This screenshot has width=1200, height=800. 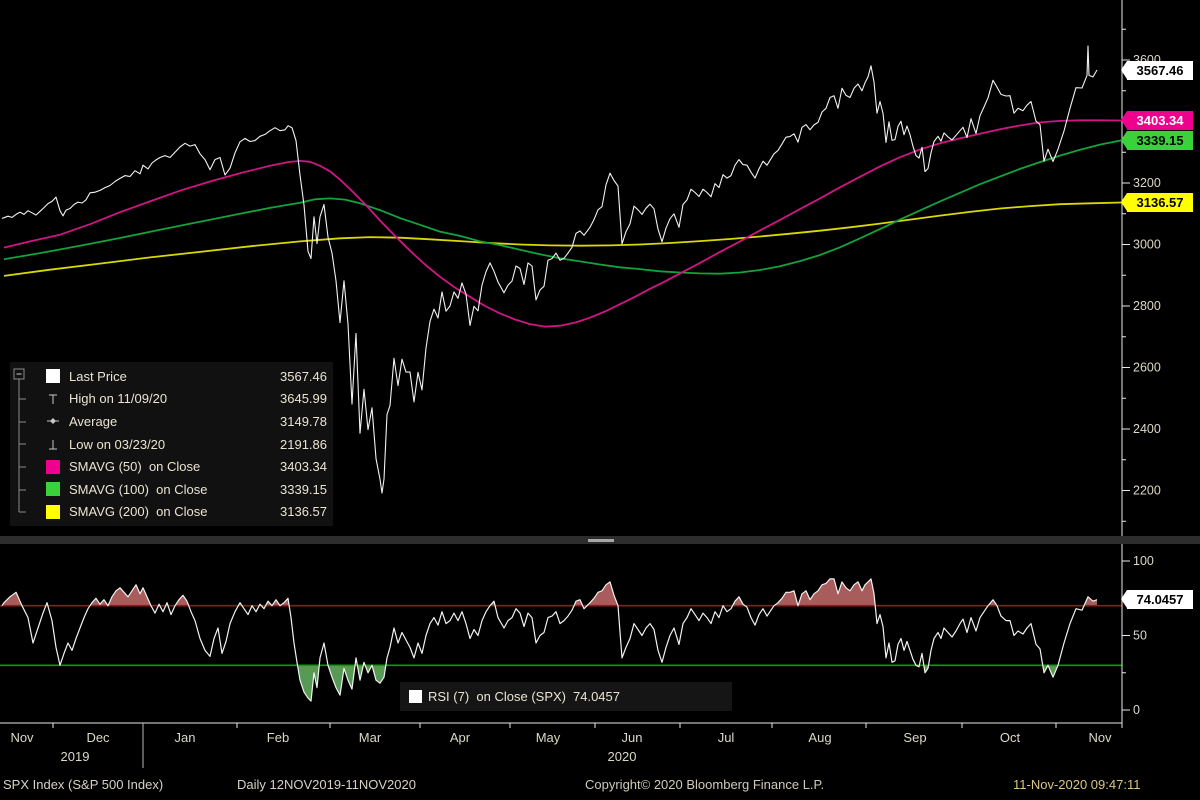 I want to click on price-tag-3136.57: 3136.57, so click(x=1157, y=202).